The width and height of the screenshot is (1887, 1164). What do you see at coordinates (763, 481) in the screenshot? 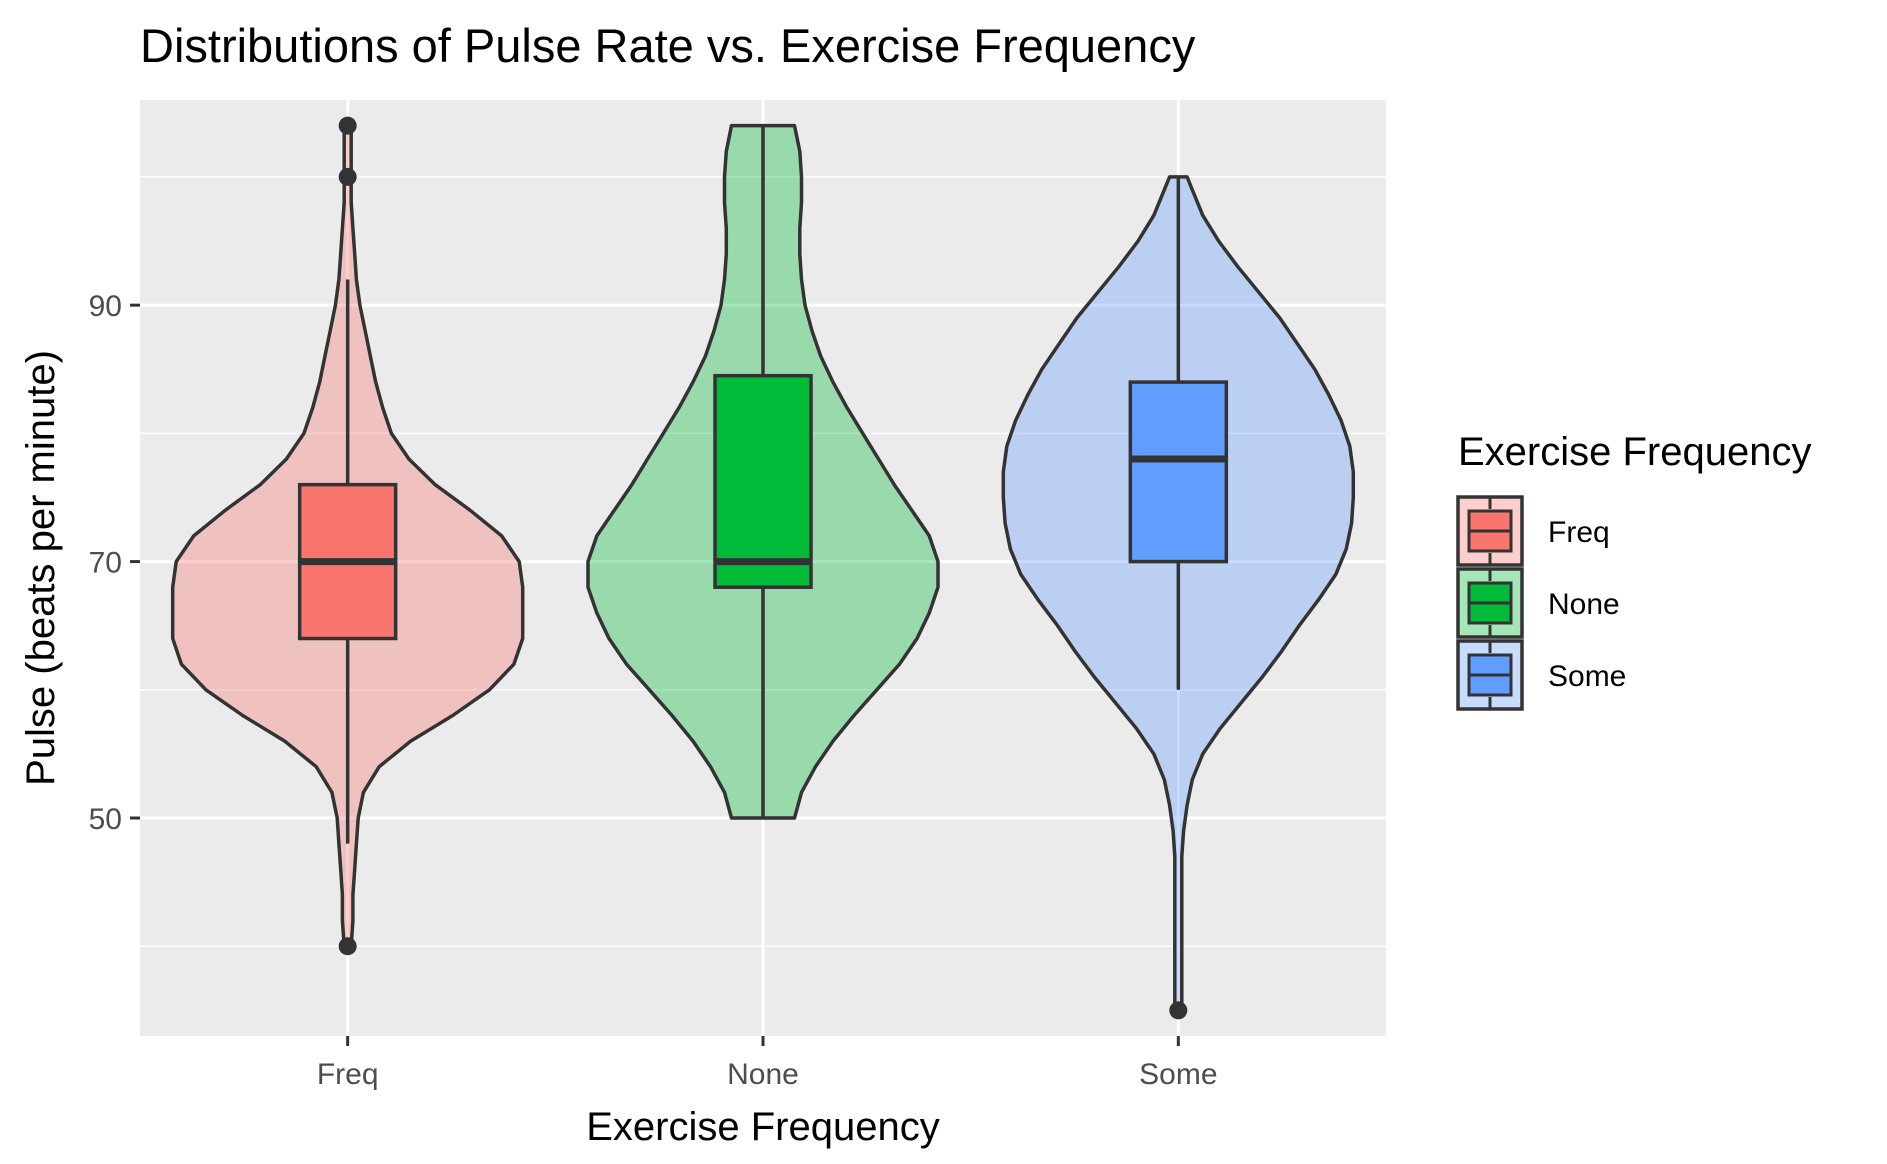
I see `box-none` at bounding box center [763, 481].